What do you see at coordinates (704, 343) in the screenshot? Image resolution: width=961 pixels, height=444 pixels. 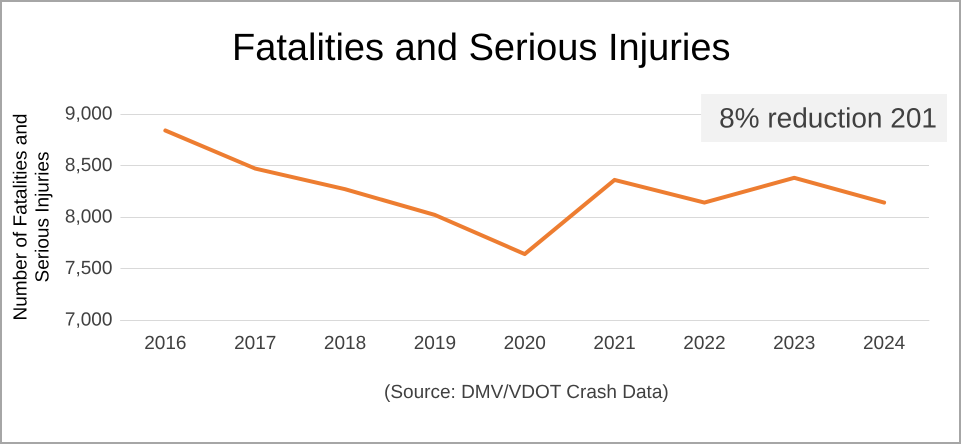 I see `x-tick-label: 2022` at bounding box center [704, 343].